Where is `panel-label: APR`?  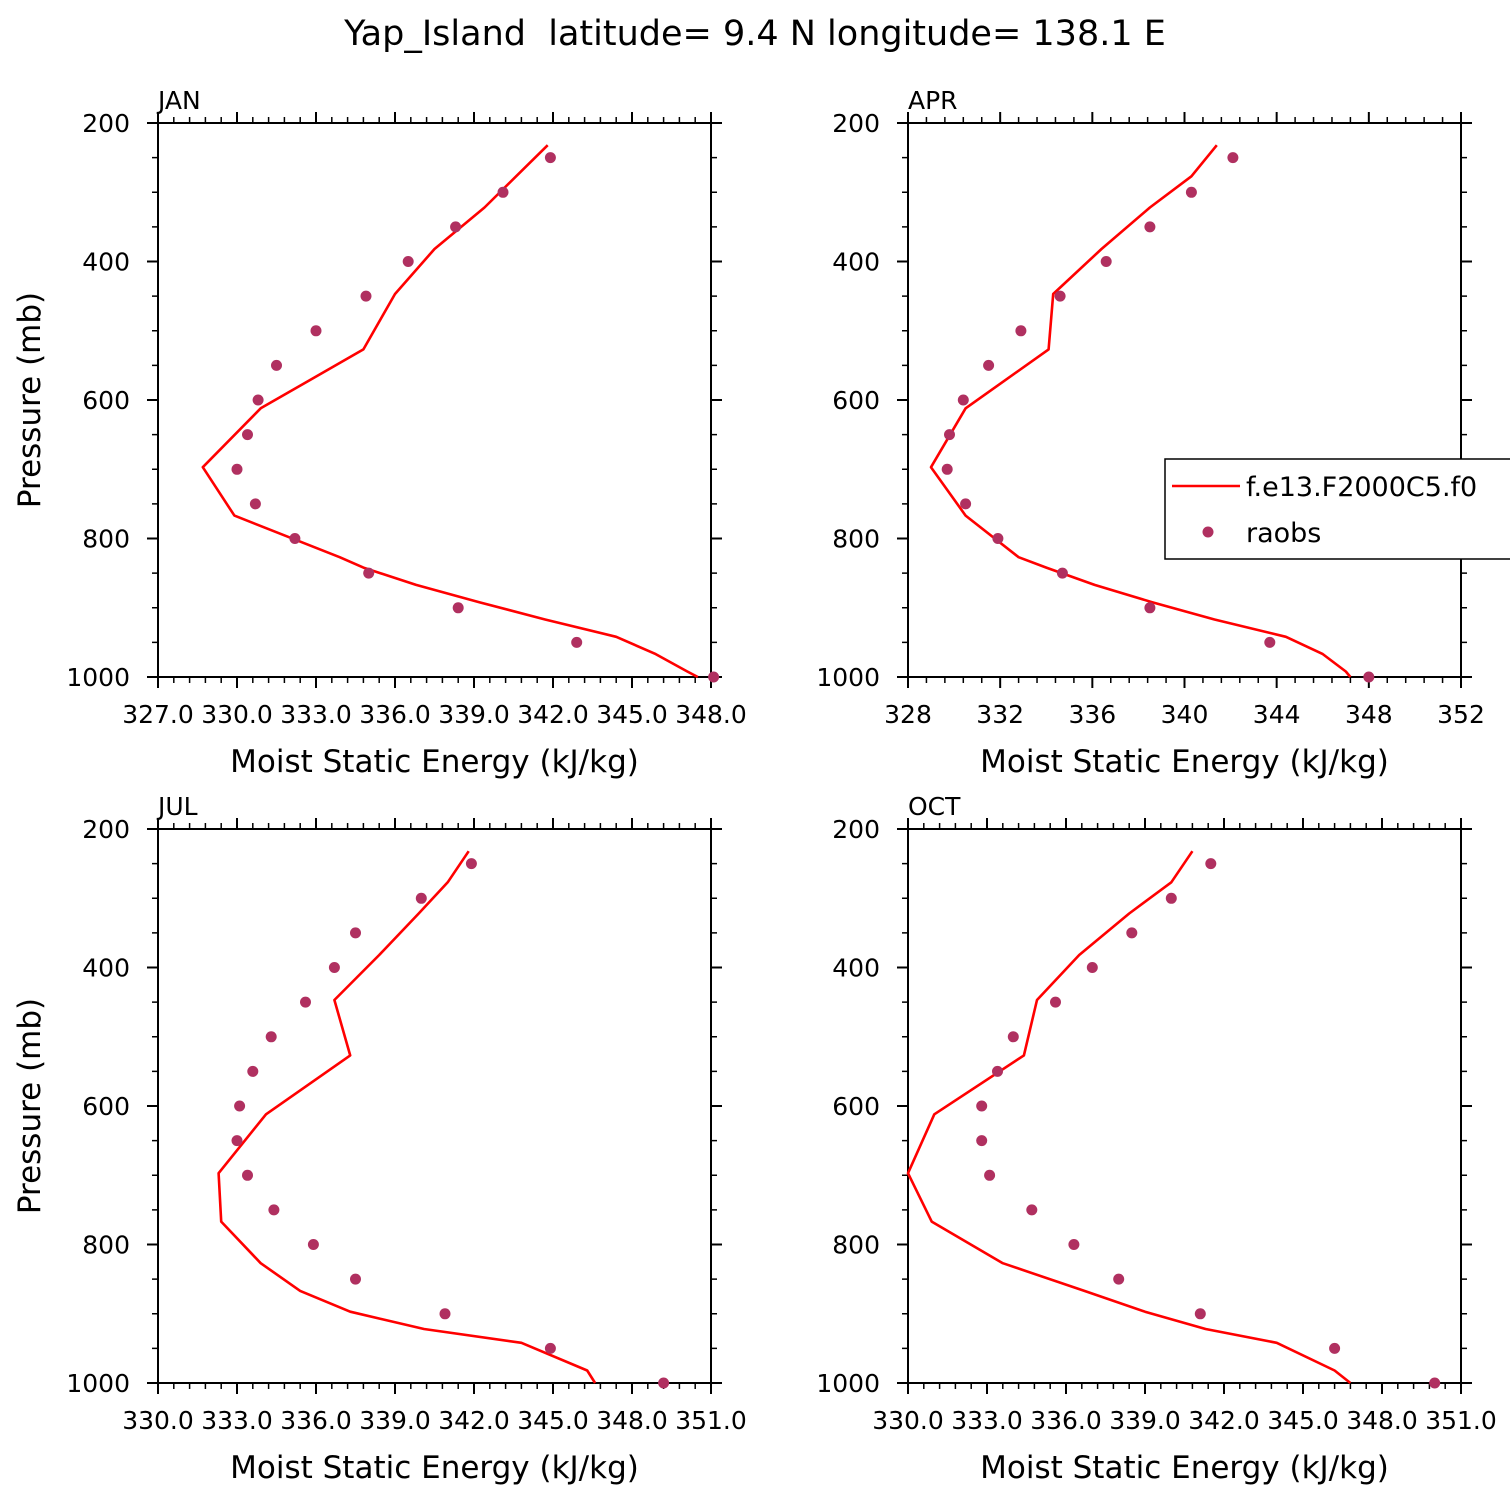 panel-label: APR is located at coordinates (933, 100).